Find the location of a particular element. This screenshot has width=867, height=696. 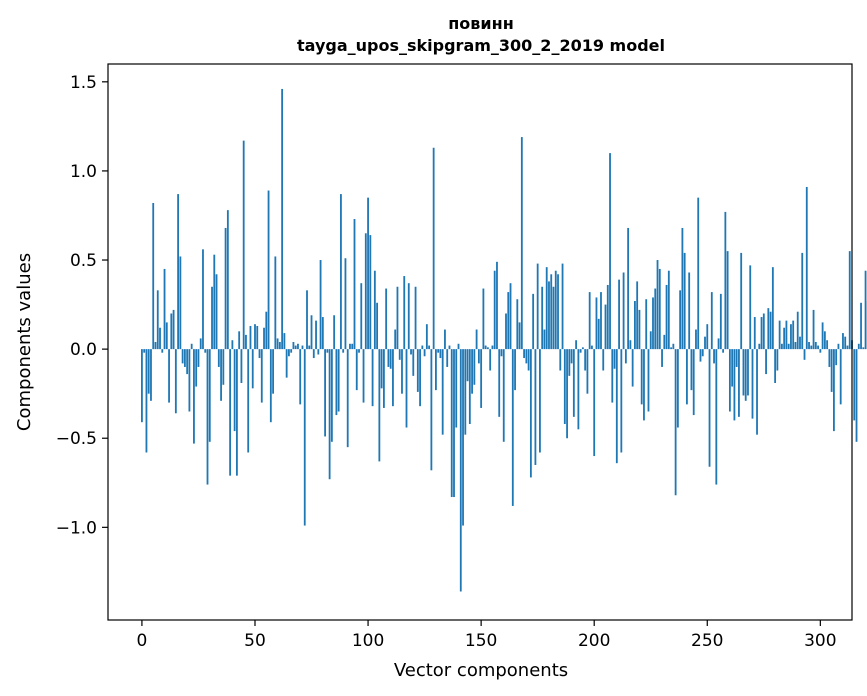

y-axis-ticks: −1.0 −0.5 0.0 0.5 1.0 1.5 is located at coordinates (82, 305).